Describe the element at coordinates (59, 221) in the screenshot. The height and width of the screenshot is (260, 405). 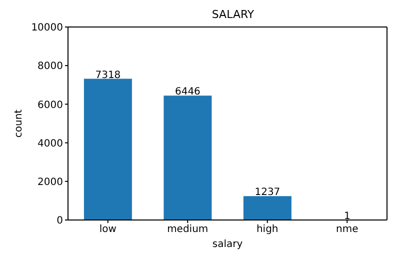
I see `y-tick-label: 0` at that location.